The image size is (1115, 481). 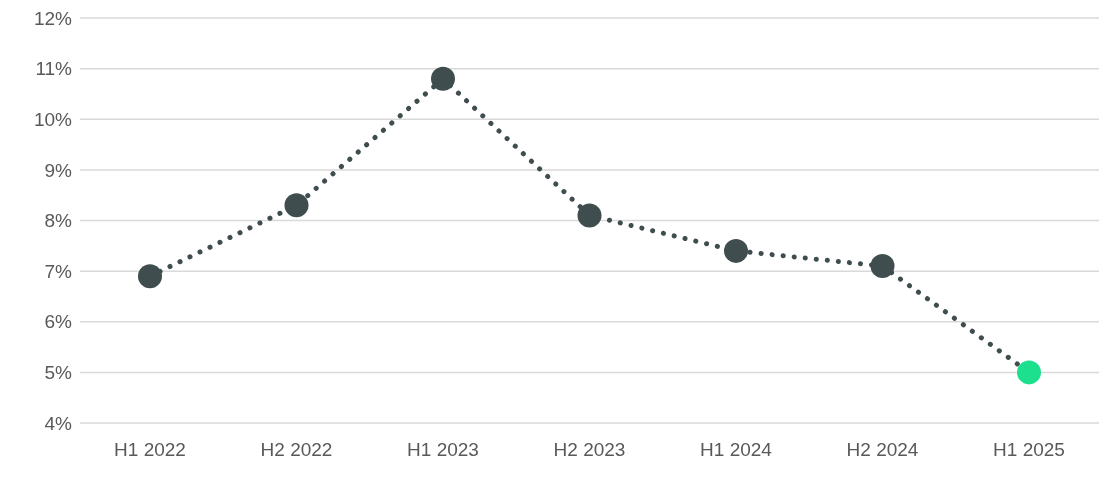 I want to click on x-tick-label: H1 2022, so click(x=150, y=450).